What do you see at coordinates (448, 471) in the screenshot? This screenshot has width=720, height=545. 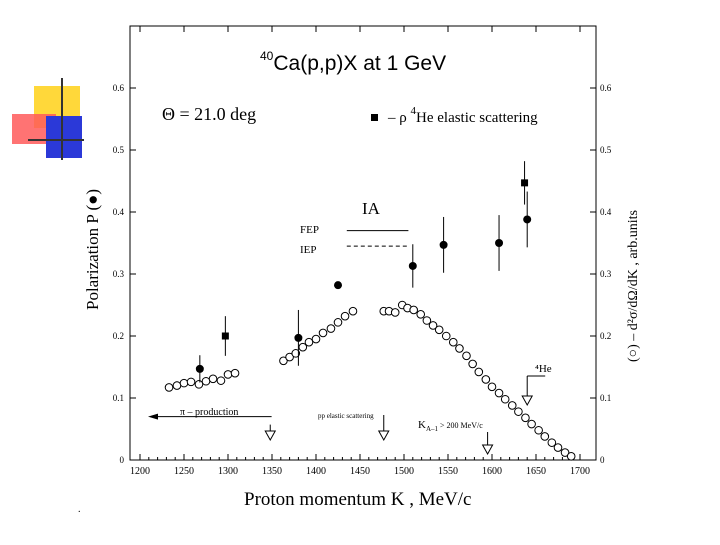 I see `x-tick-label: 1550` at bounding box center [448, 471].